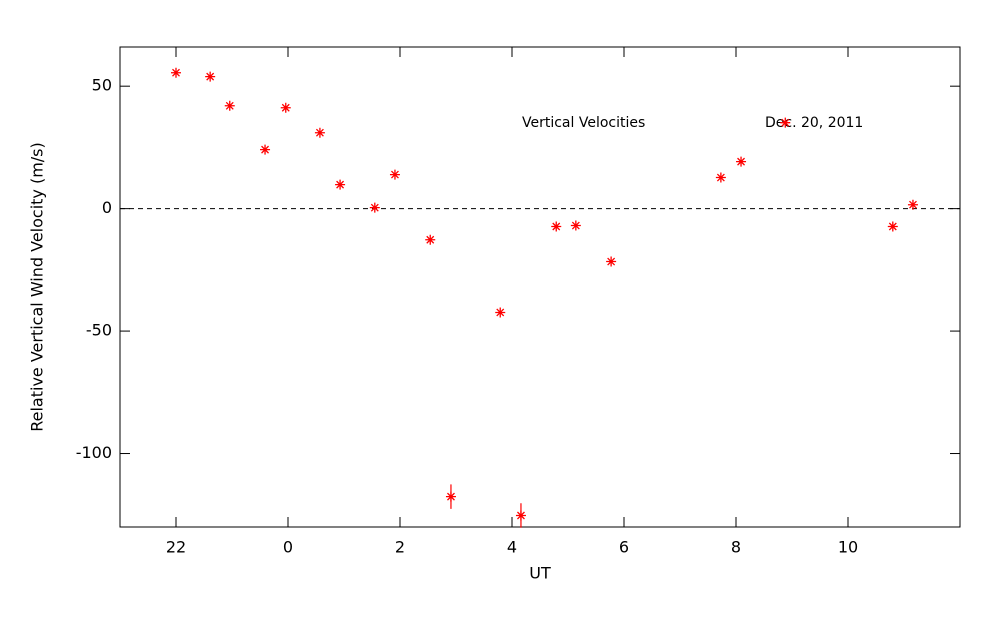 This screenshot has width=1000, height=625. What do you see at coordinates (94, 452) in the screenshot?
I see `y-tick-label: -100` at bounding box center [94, 452].